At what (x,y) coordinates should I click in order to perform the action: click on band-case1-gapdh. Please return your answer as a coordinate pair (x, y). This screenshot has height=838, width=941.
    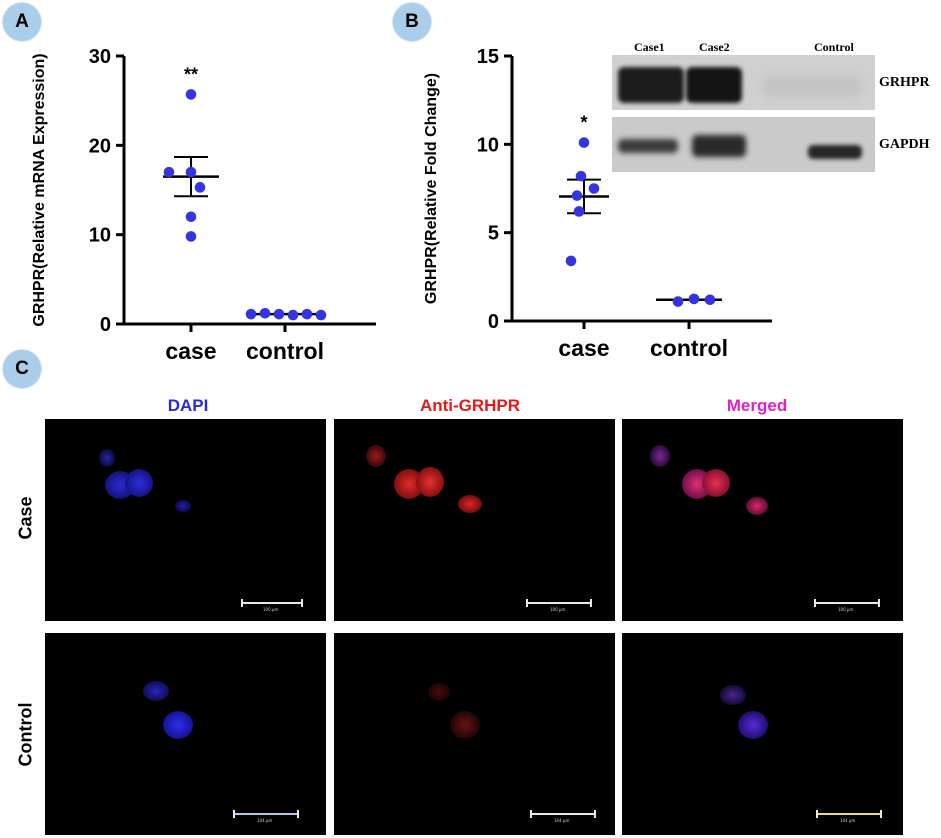
    Looking at the image, I should click on (648, 146).